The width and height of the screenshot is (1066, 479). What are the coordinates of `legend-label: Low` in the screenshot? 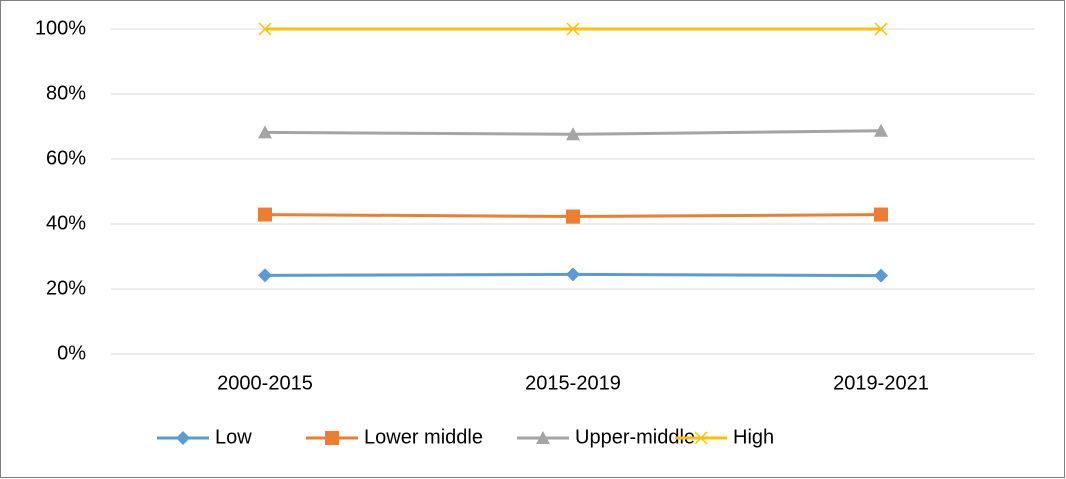 It's located at (233, 437).